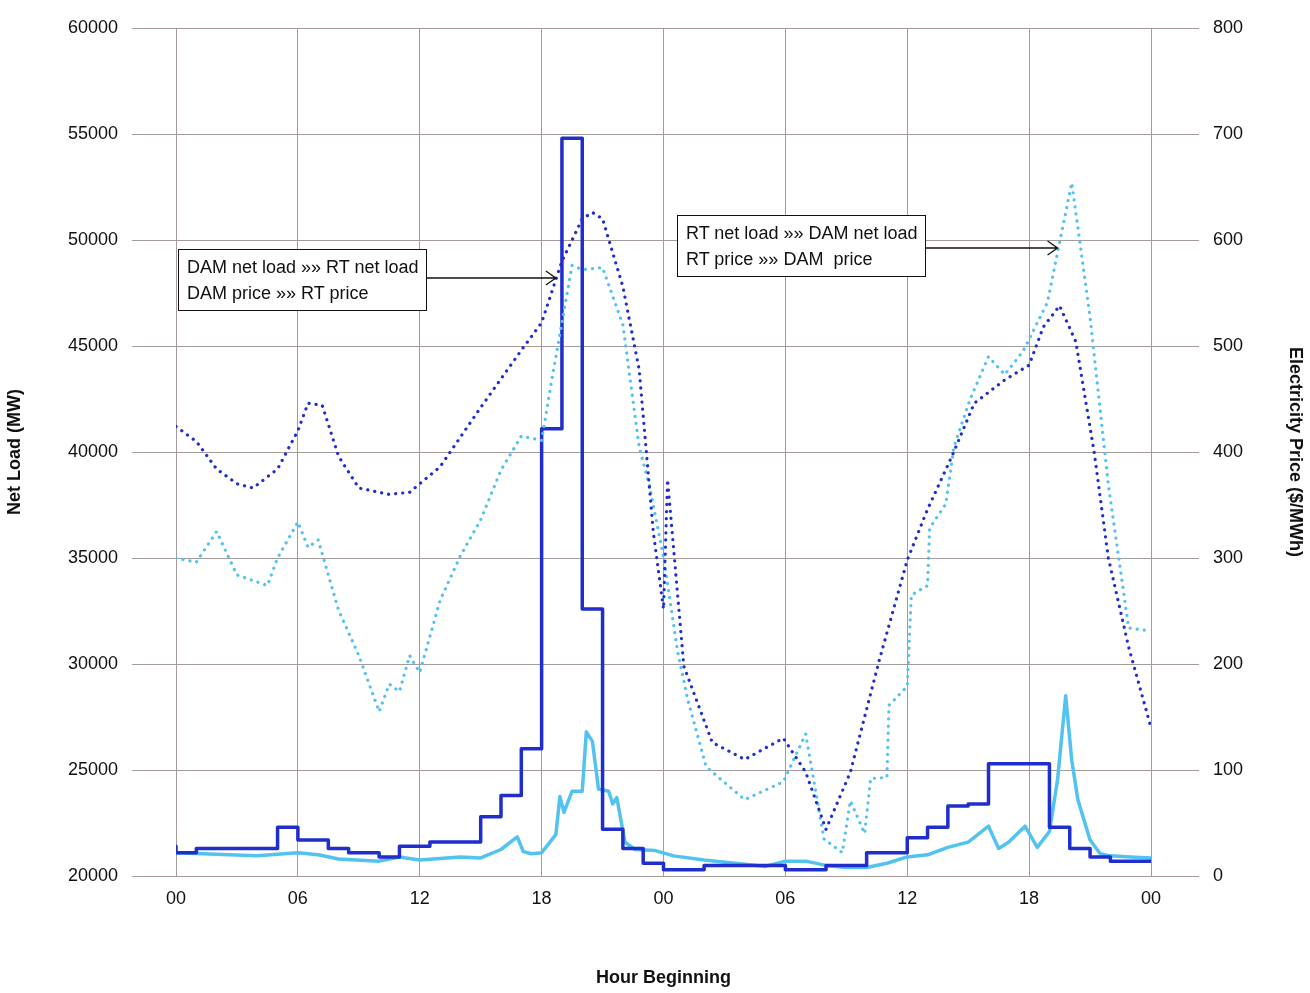 This screenshot has height=993, width=1310. What do you see at coordinates (1228, 450) in the screenshot?
I see `y2-tick-label: 400` at bounding box center [1228, 450].